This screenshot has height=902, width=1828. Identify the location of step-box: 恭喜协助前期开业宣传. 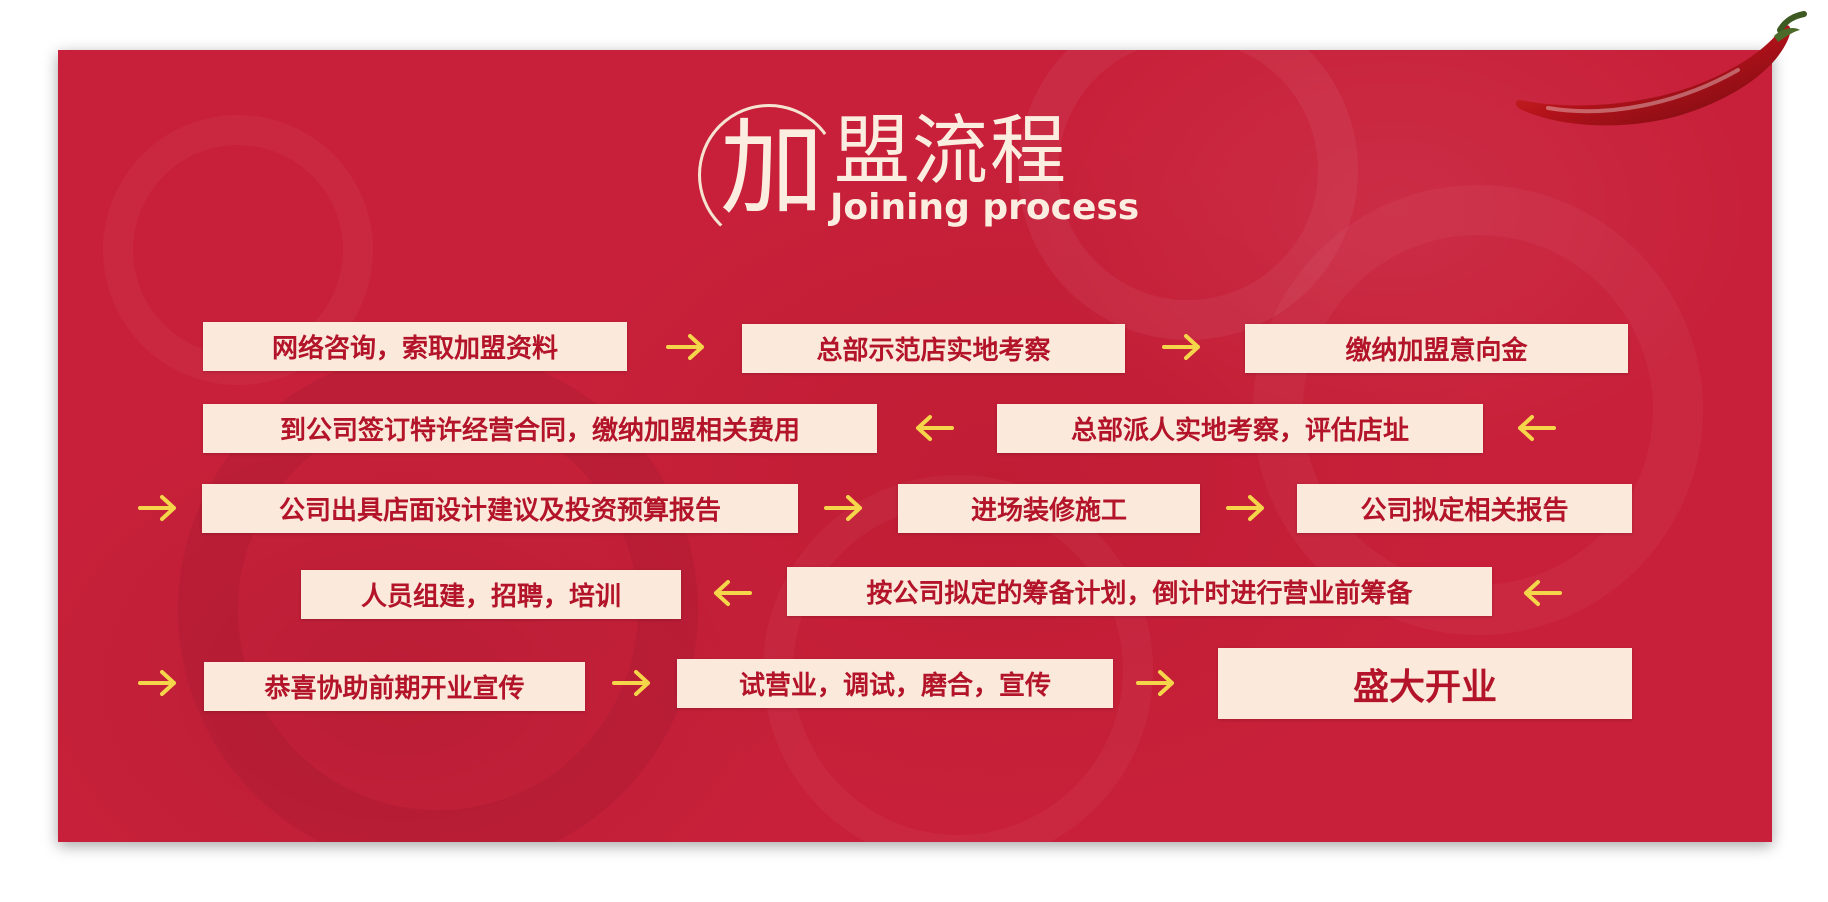
(394, 686).